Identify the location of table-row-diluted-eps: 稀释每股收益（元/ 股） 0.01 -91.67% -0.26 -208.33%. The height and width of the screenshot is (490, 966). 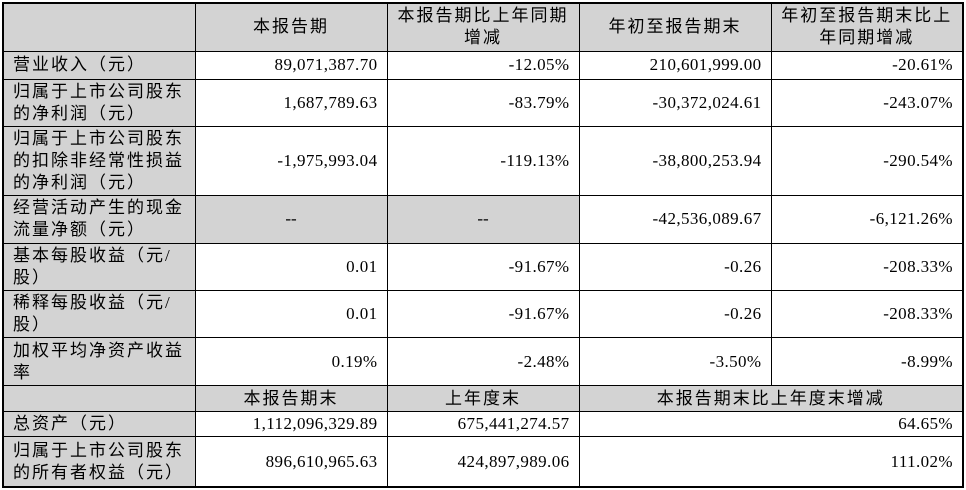
(483, 314).